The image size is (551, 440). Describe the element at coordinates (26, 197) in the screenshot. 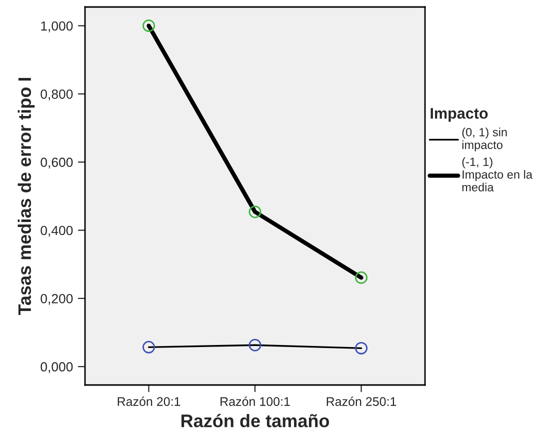

I see `y-axis-title: Tasas medias de error tipo I` at that location.